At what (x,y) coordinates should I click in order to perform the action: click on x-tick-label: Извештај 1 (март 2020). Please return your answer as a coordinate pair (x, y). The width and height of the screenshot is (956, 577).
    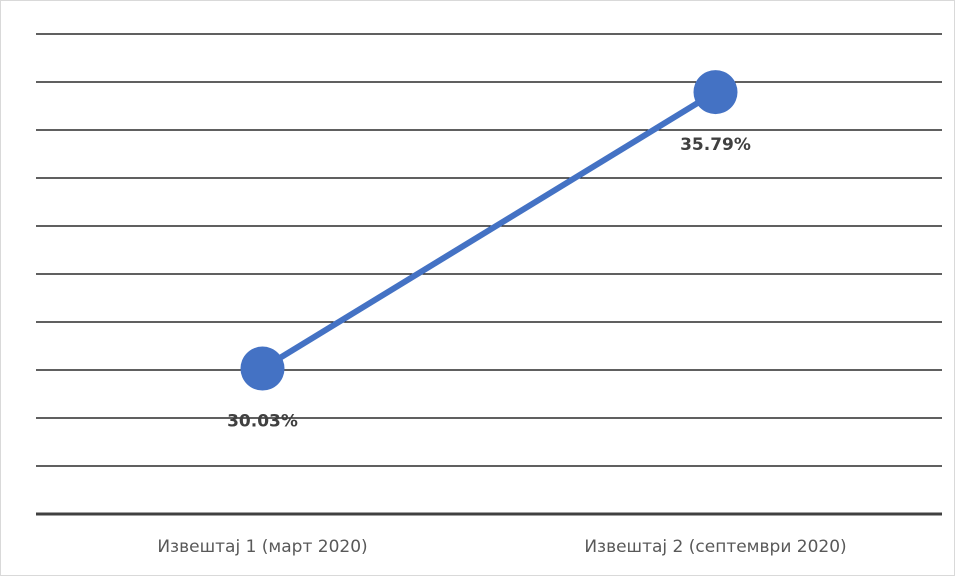
    Looking at the image, I should click on (262, 547).